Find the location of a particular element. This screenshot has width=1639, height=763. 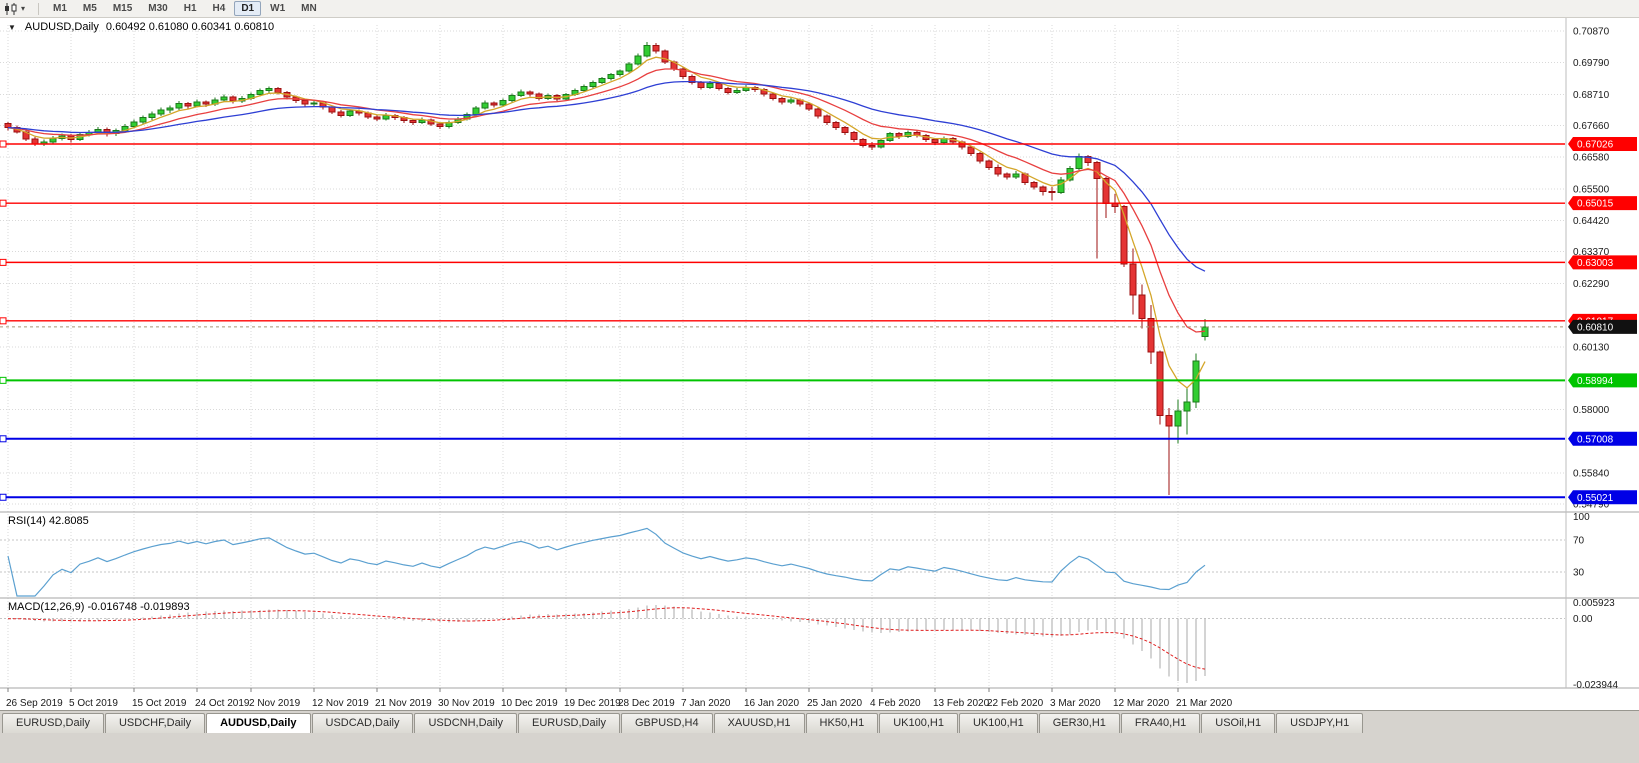

timeframe-button-h1: H1 is located at coordinates (190, 8).